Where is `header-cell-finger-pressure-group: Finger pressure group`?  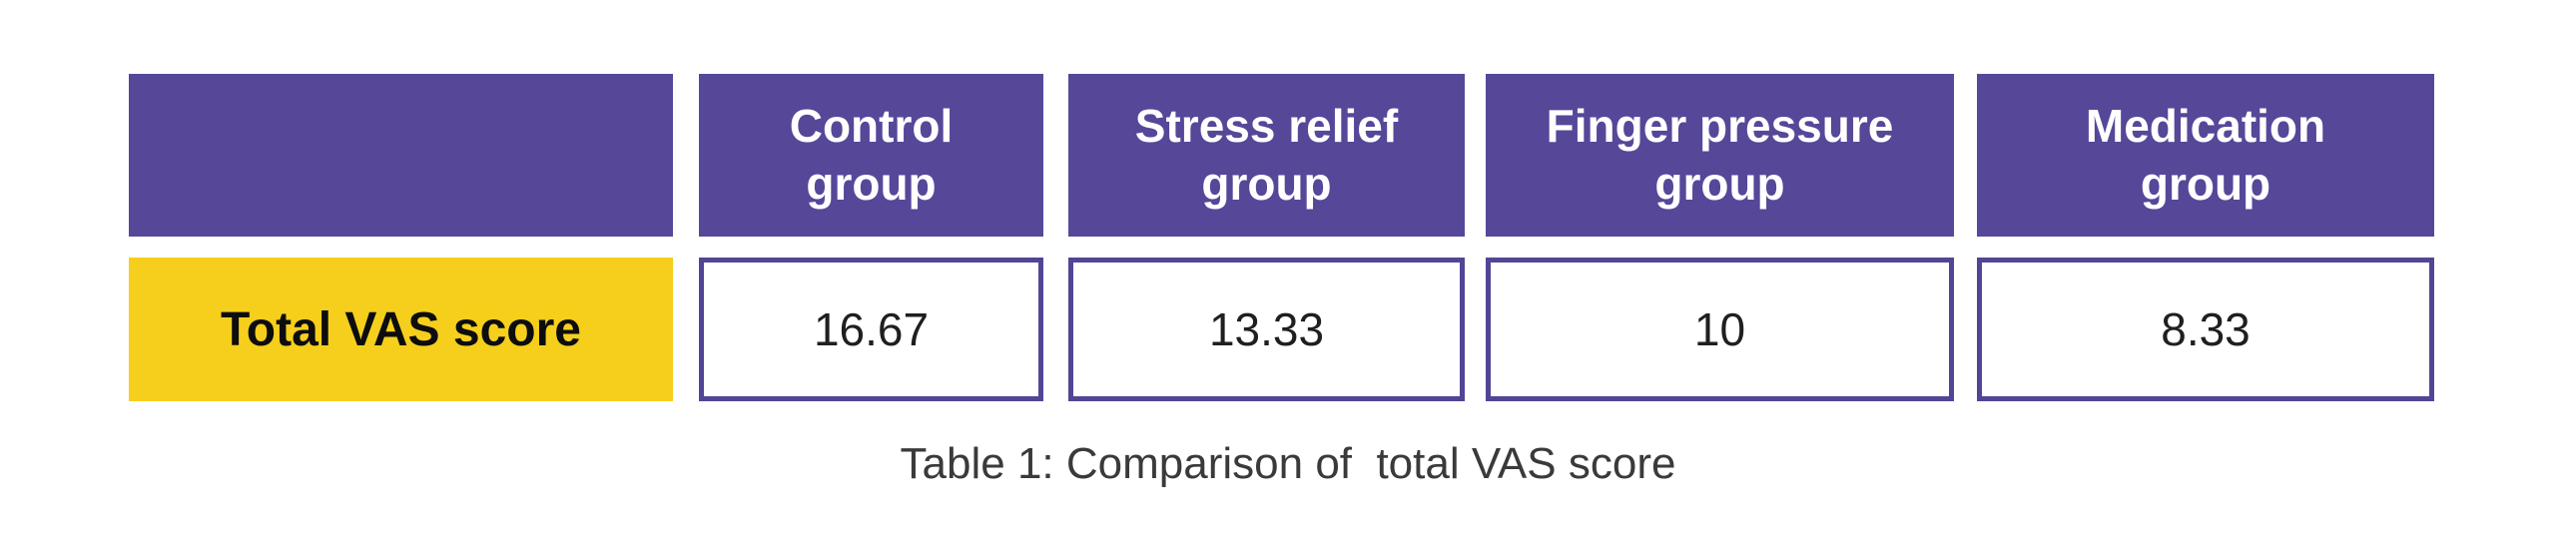
header-cell-finger-pressure-group: Finger pressure group is located at coordinates (1720, 156).